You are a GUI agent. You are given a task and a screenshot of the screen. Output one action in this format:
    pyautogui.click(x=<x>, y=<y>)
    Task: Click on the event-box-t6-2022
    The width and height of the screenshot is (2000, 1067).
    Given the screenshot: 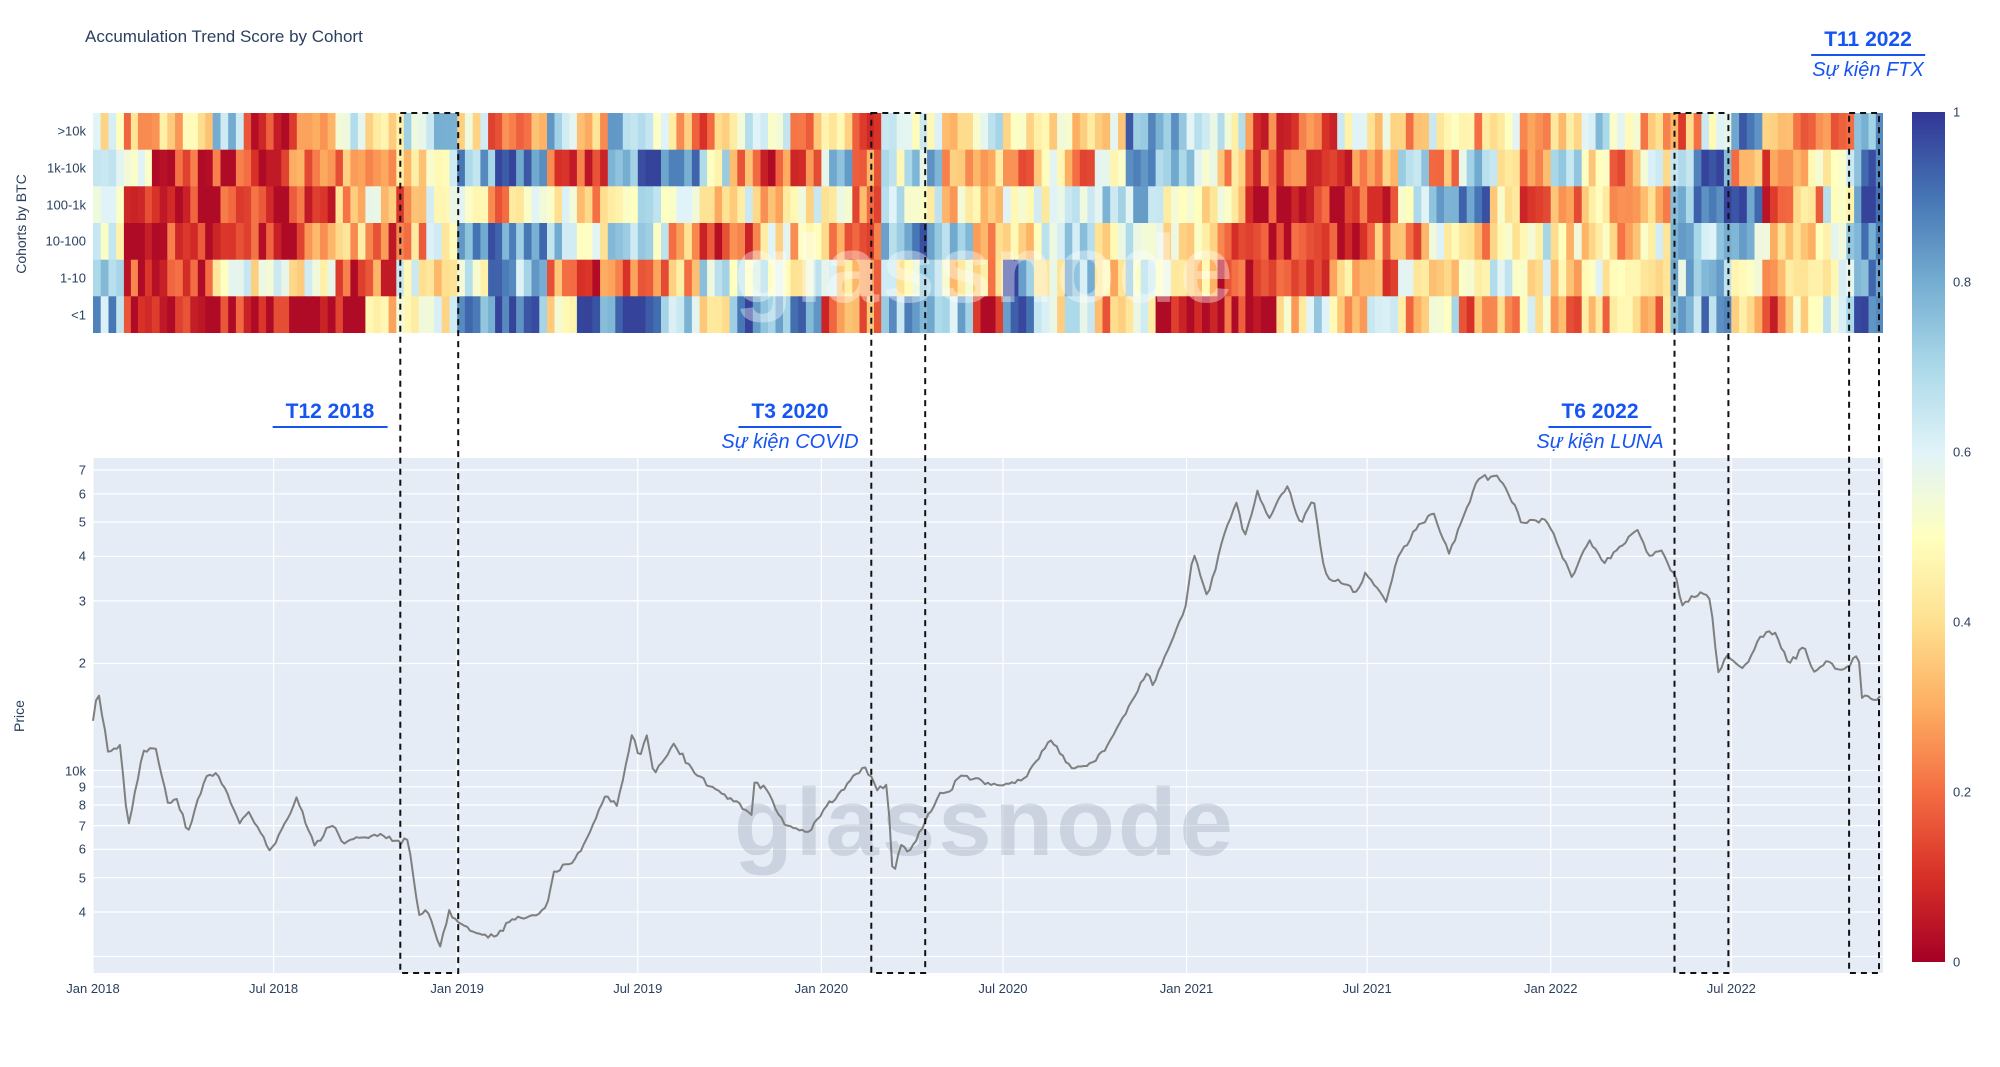 What is the action you would take?
    pyautogui.click(x=1701, y=543)
    